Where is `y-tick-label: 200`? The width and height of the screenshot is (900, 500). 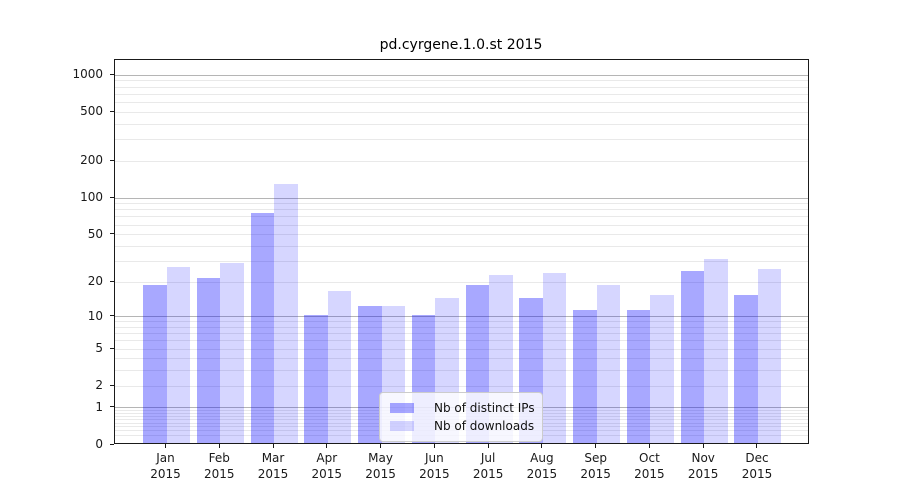 y-tick-label: 200 is located at coordinates (91, 160).